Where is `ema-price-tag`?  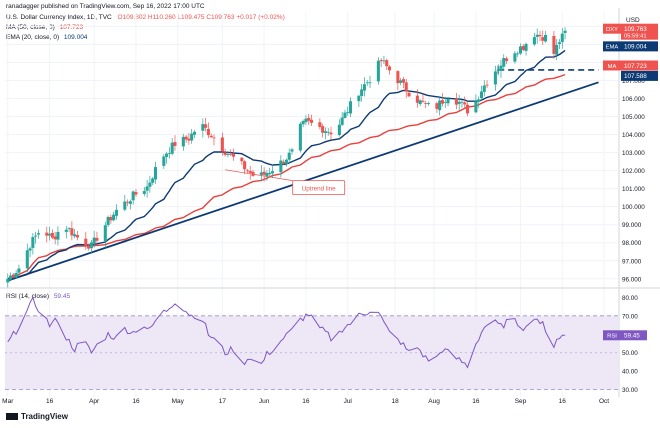 ema-price-tag is located at coordinates (639, 46).